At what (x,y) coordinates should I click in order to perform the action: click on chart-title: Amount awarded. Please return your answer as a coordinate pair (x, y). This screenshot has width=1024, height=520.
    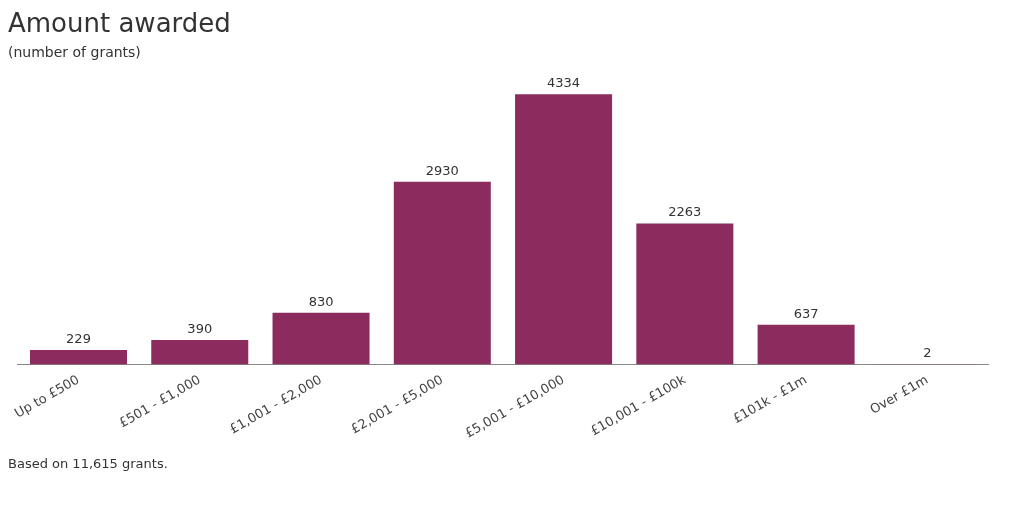
    Looking at the image, I should click on (120, 23).